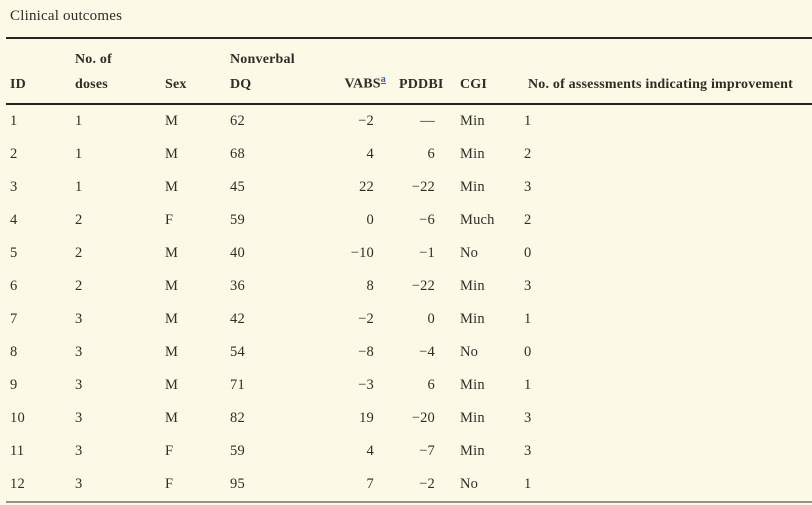 The image size is (812, 505). What do you see at coordinates (409, 451) in the screenshot?
I see `table-row: 11 3 F 59 4 −7 Min 3` at bounding box center [409, 451].